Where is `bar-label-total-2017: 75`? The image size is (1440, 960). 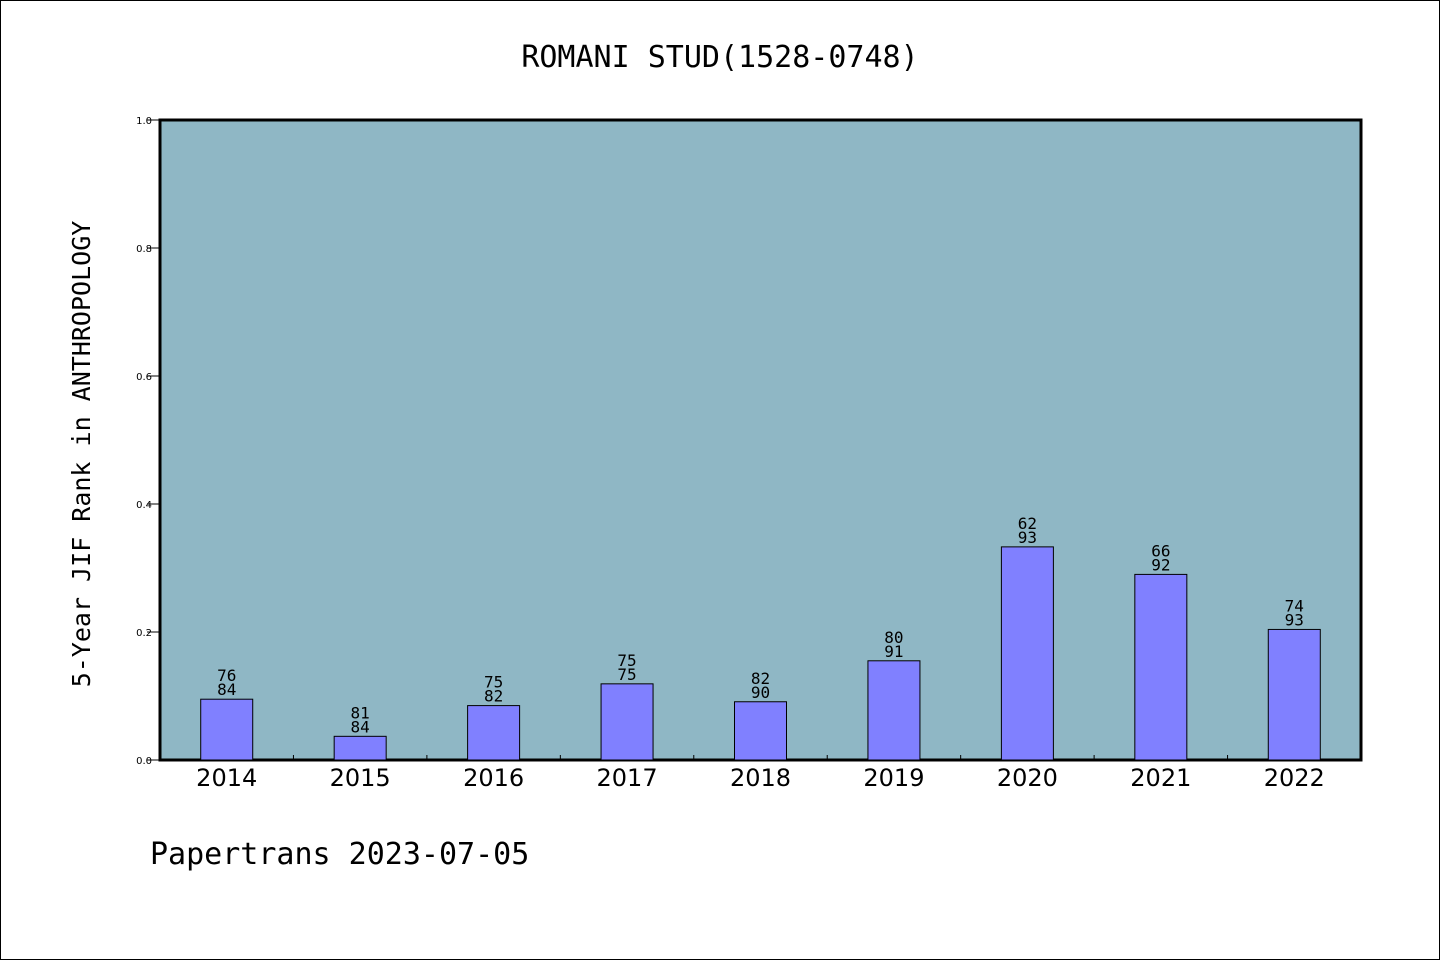 bar-label-total-2017: 75 is located at coordinates (626, 674).